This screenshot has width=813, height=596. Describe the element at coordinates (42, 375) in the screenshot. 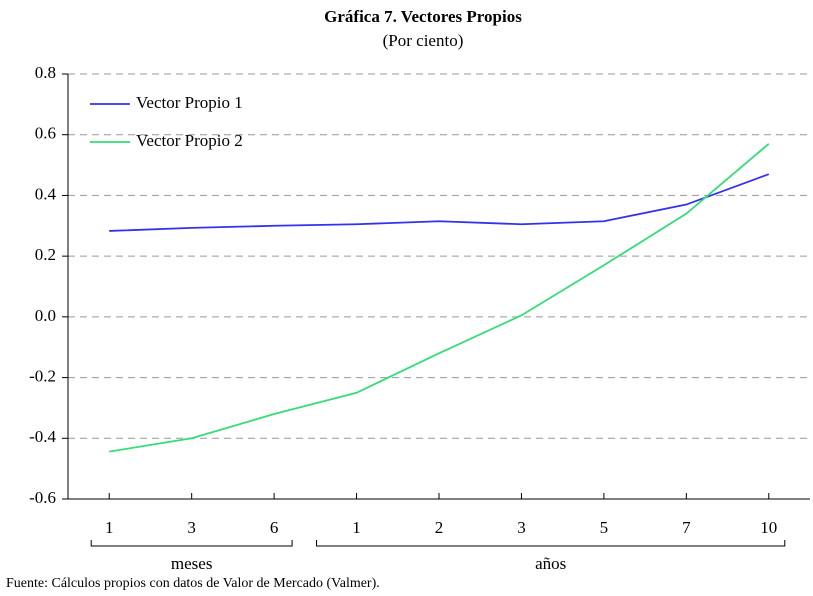

I see `y-tick-label: -0.2` at that location.